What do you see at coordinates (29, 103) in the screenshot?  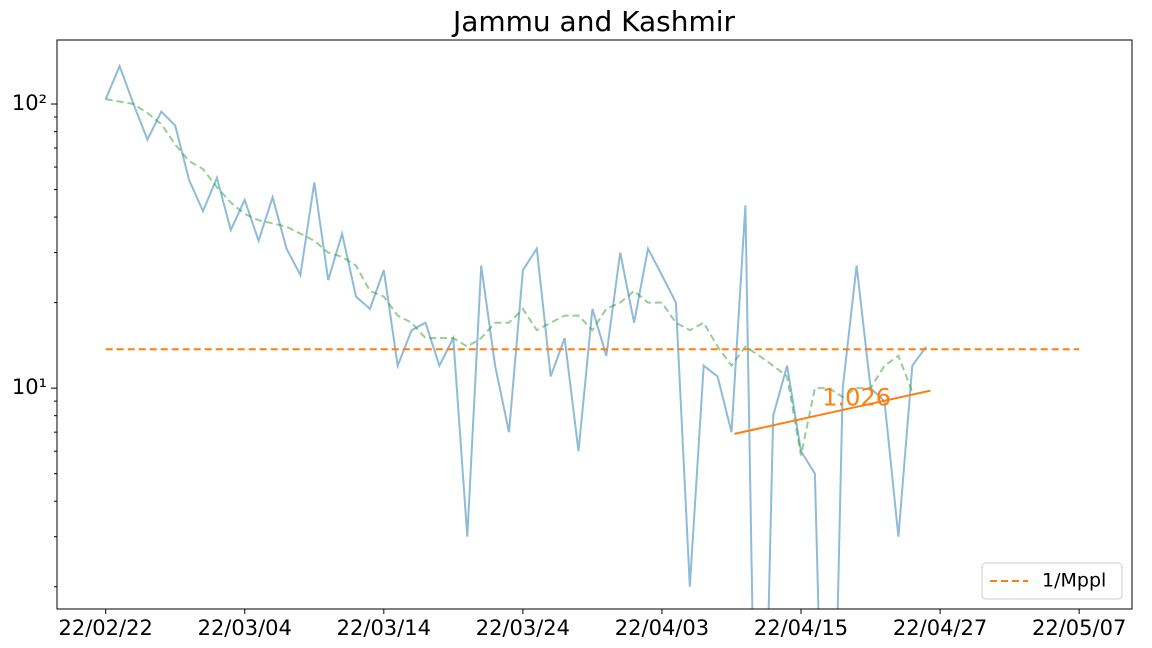 I see `y-tick-label: 10²` at bounding box center [29, 103].